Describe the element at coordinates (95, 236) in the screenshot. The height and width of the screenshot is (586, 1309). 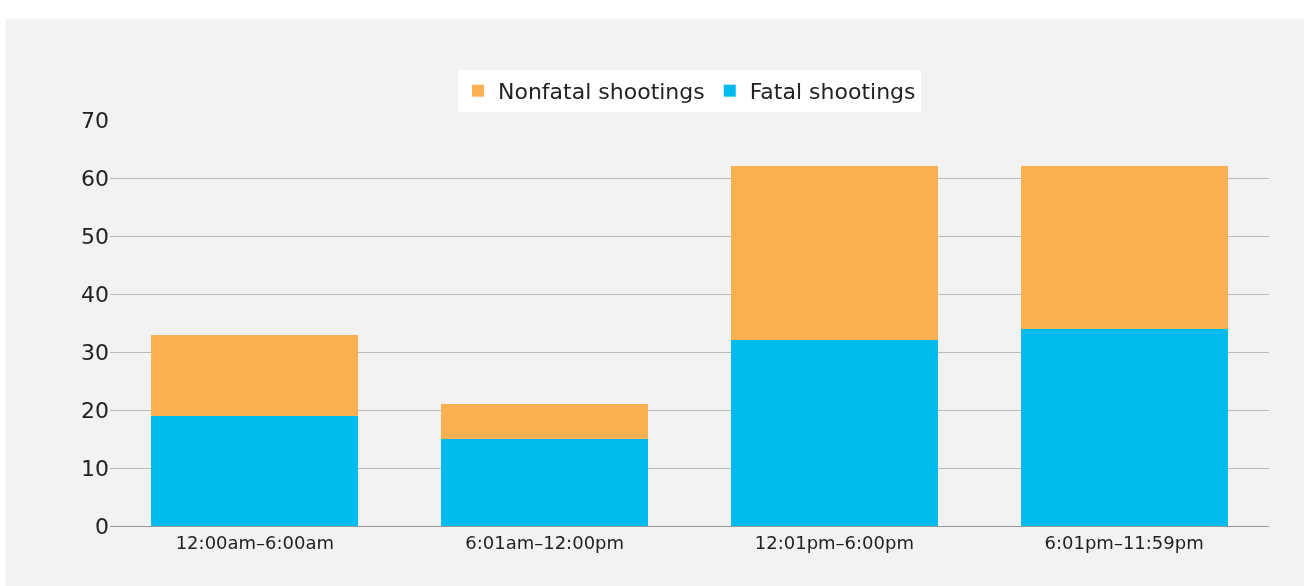
I see `y-tick-label: 50` at that location.